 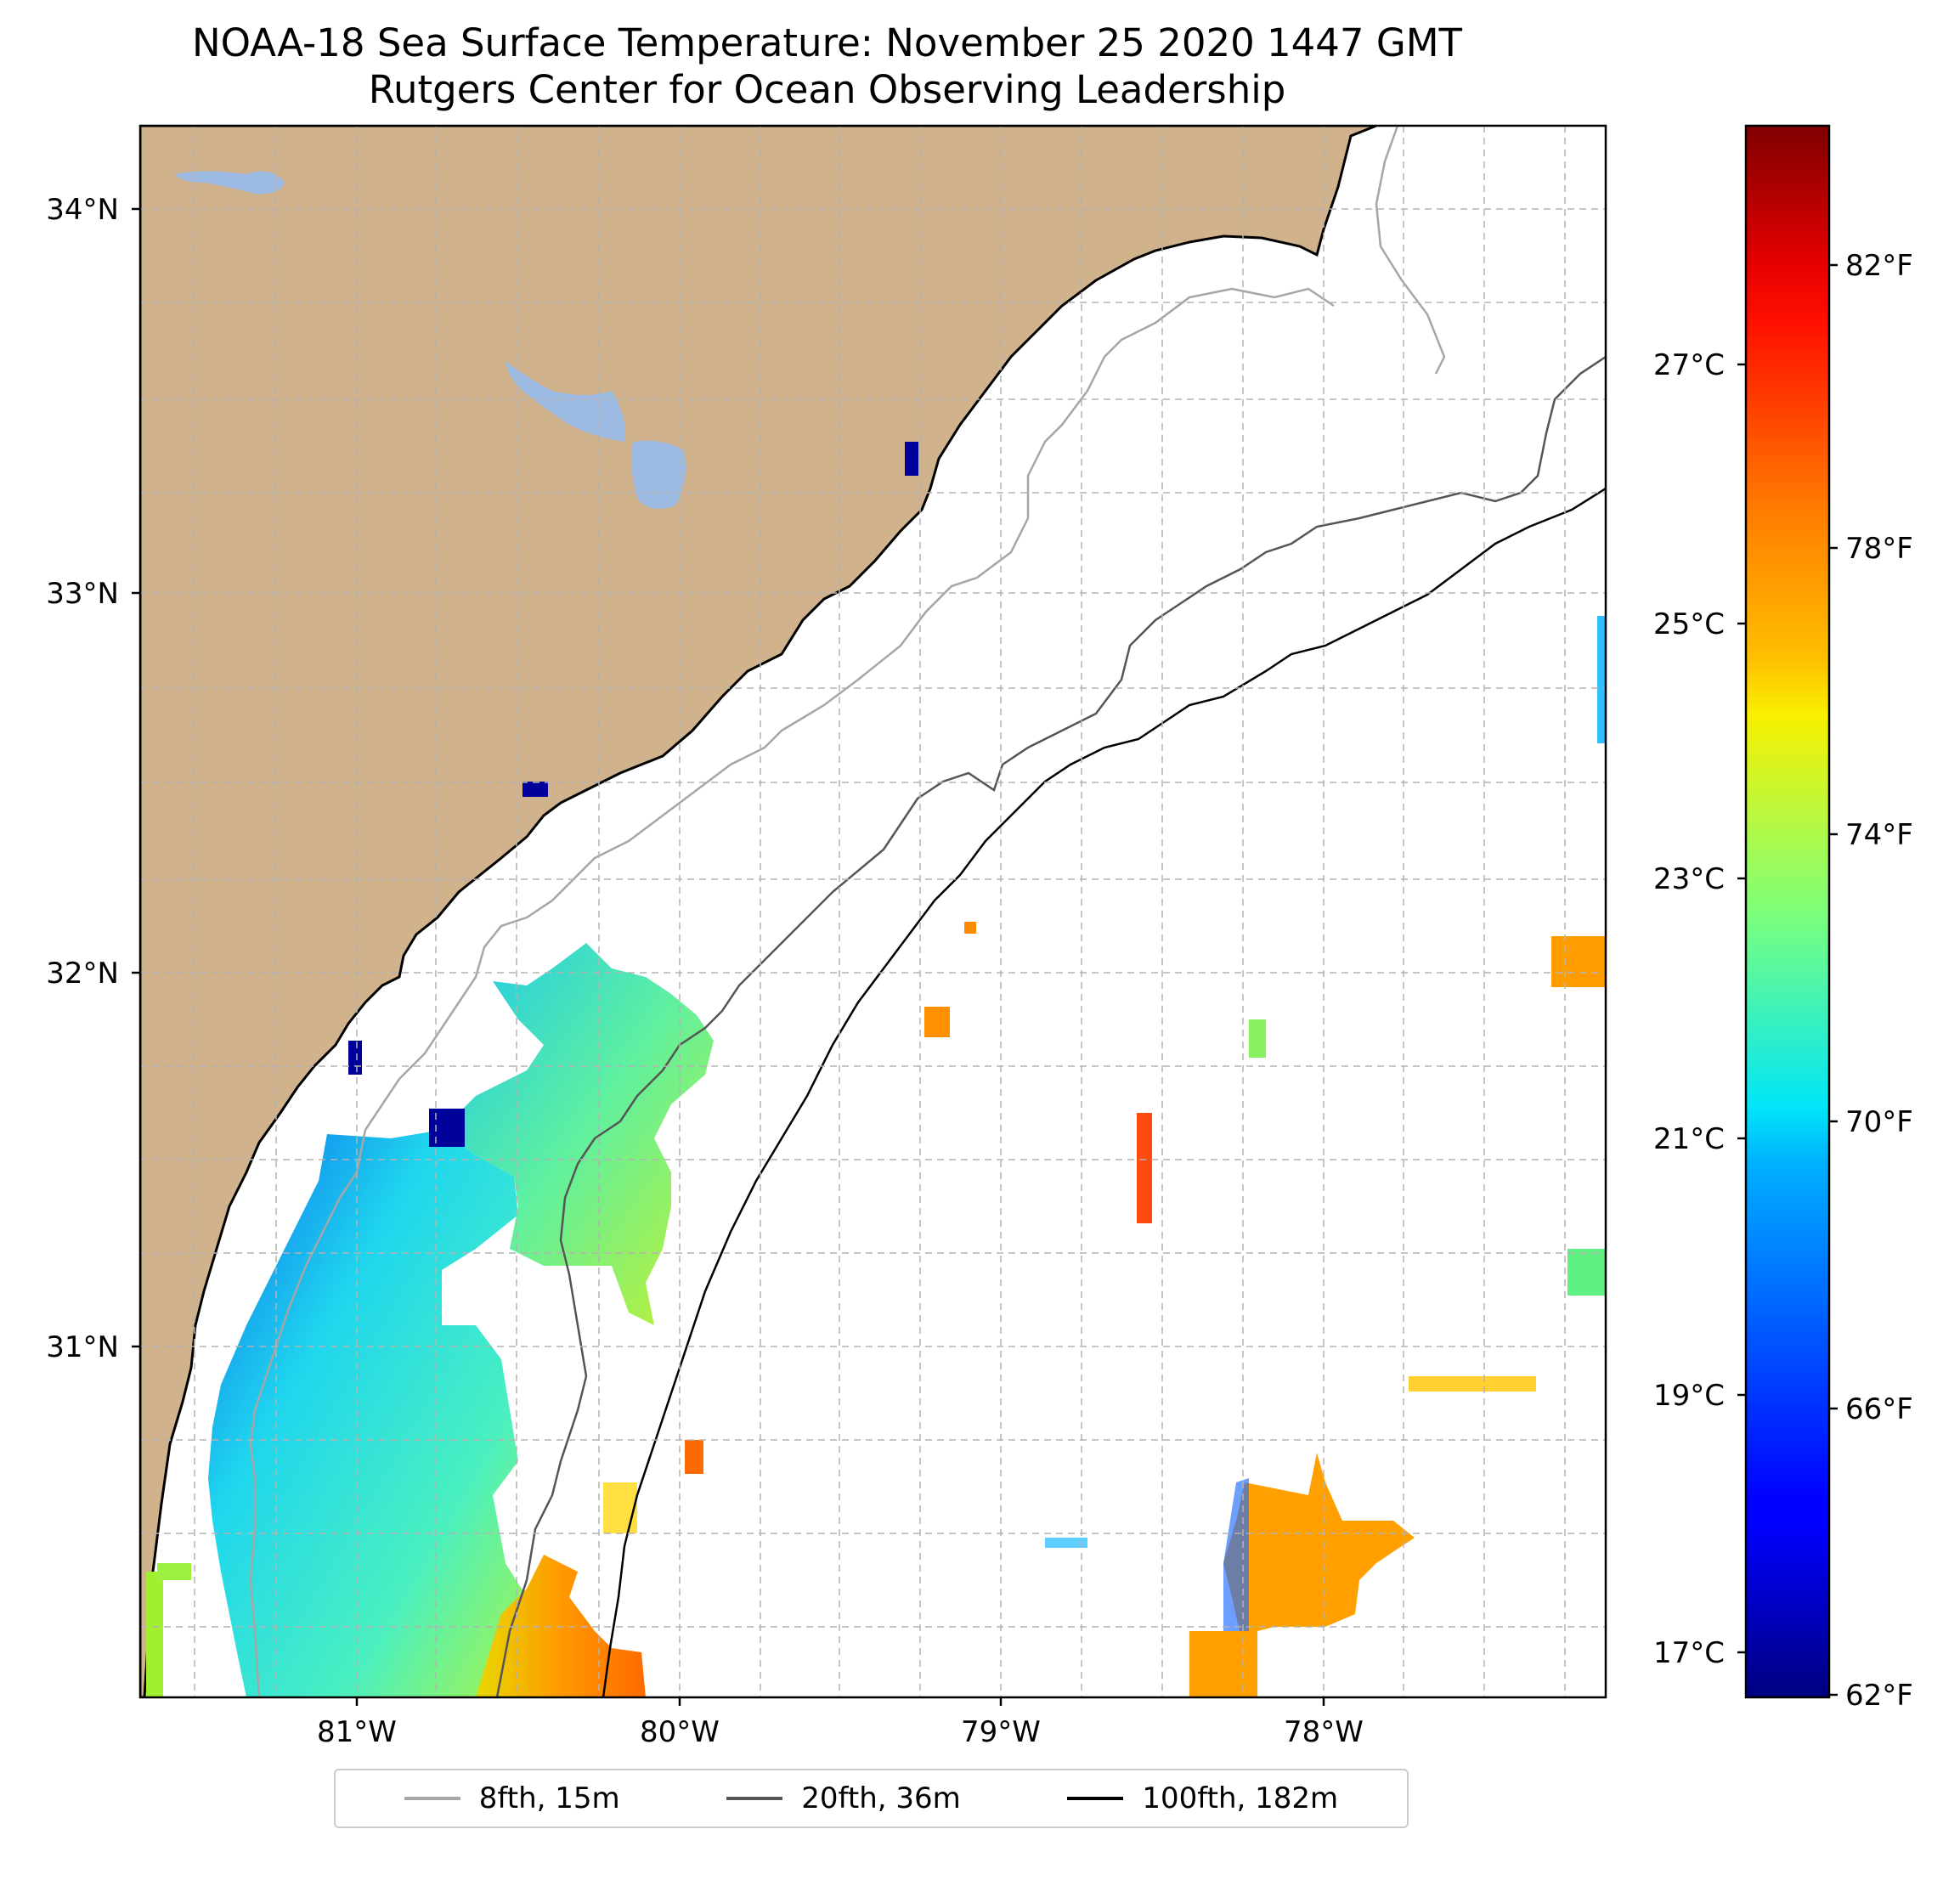 I want to click on colorbar-celsius-ticks, so click(x=1742, y=1009).